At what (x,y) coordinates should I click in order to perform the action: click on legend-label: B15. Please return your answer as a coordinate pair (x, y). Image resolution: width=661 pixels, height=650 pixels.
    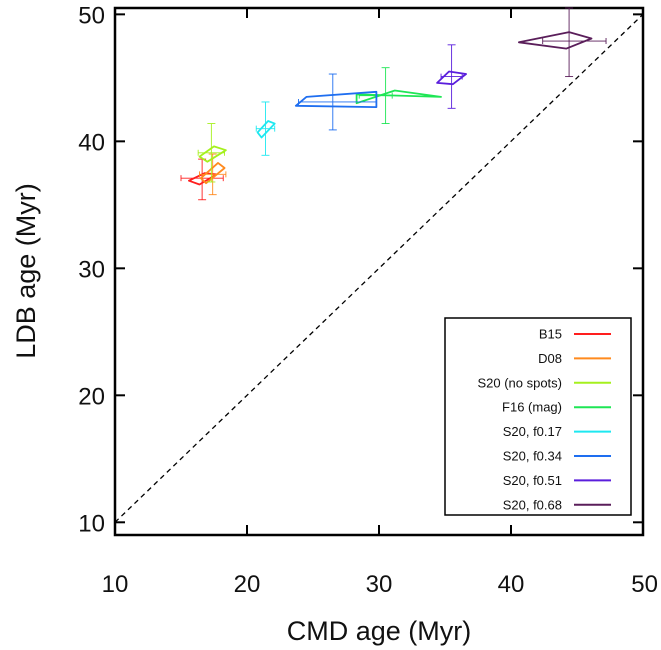
    Looking at the image, I should click on (550, 334).